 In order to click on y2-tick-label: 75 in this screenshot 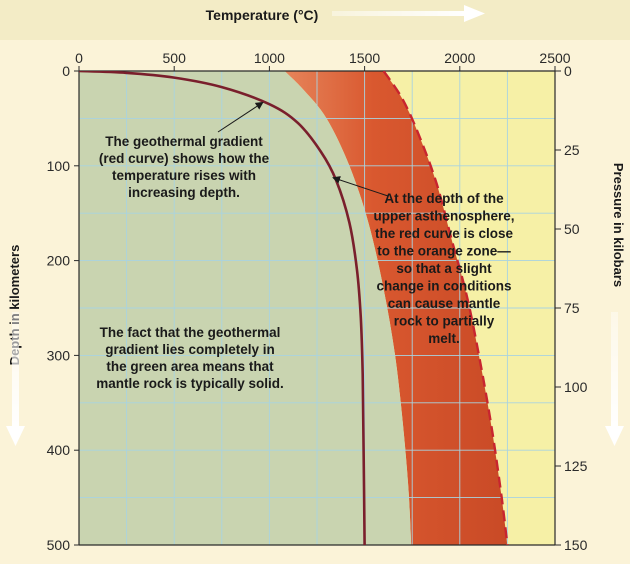, I will do `click(572, 308)`.